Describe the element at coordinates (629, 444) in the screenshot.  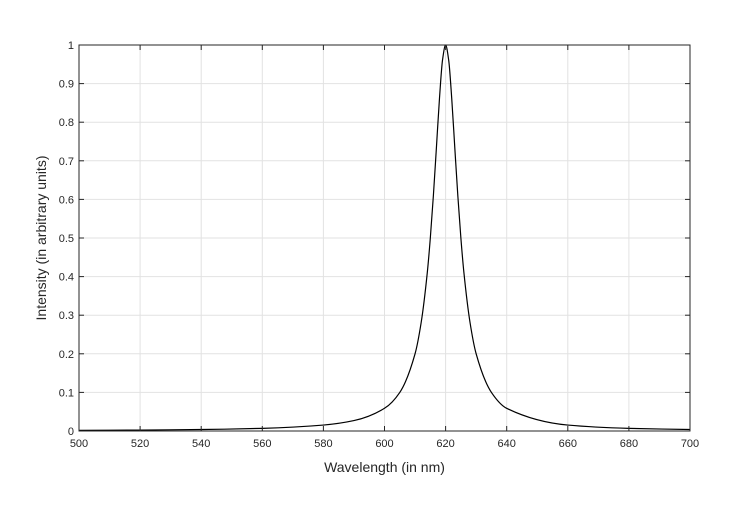
I see `x-tick-label: 680` at that location.